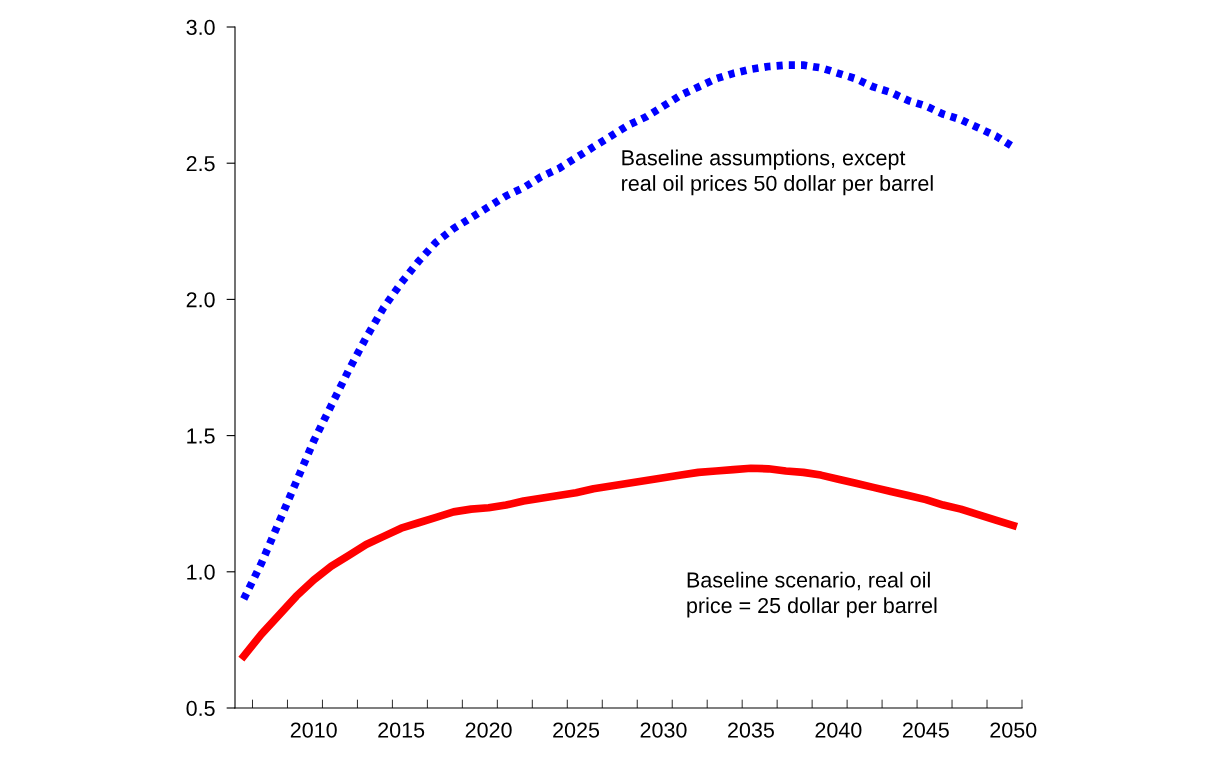 The image size is (1216, 764). I want to click on x-tick-label: 2015, so click(401, 730).